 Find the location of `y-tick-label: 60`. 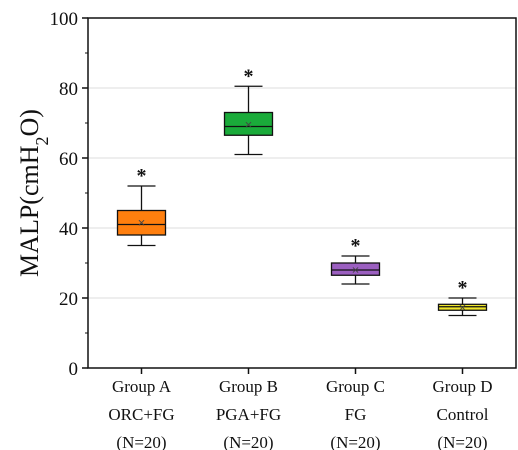

y-tick-label: 60 is located at coordinates (68, 159).